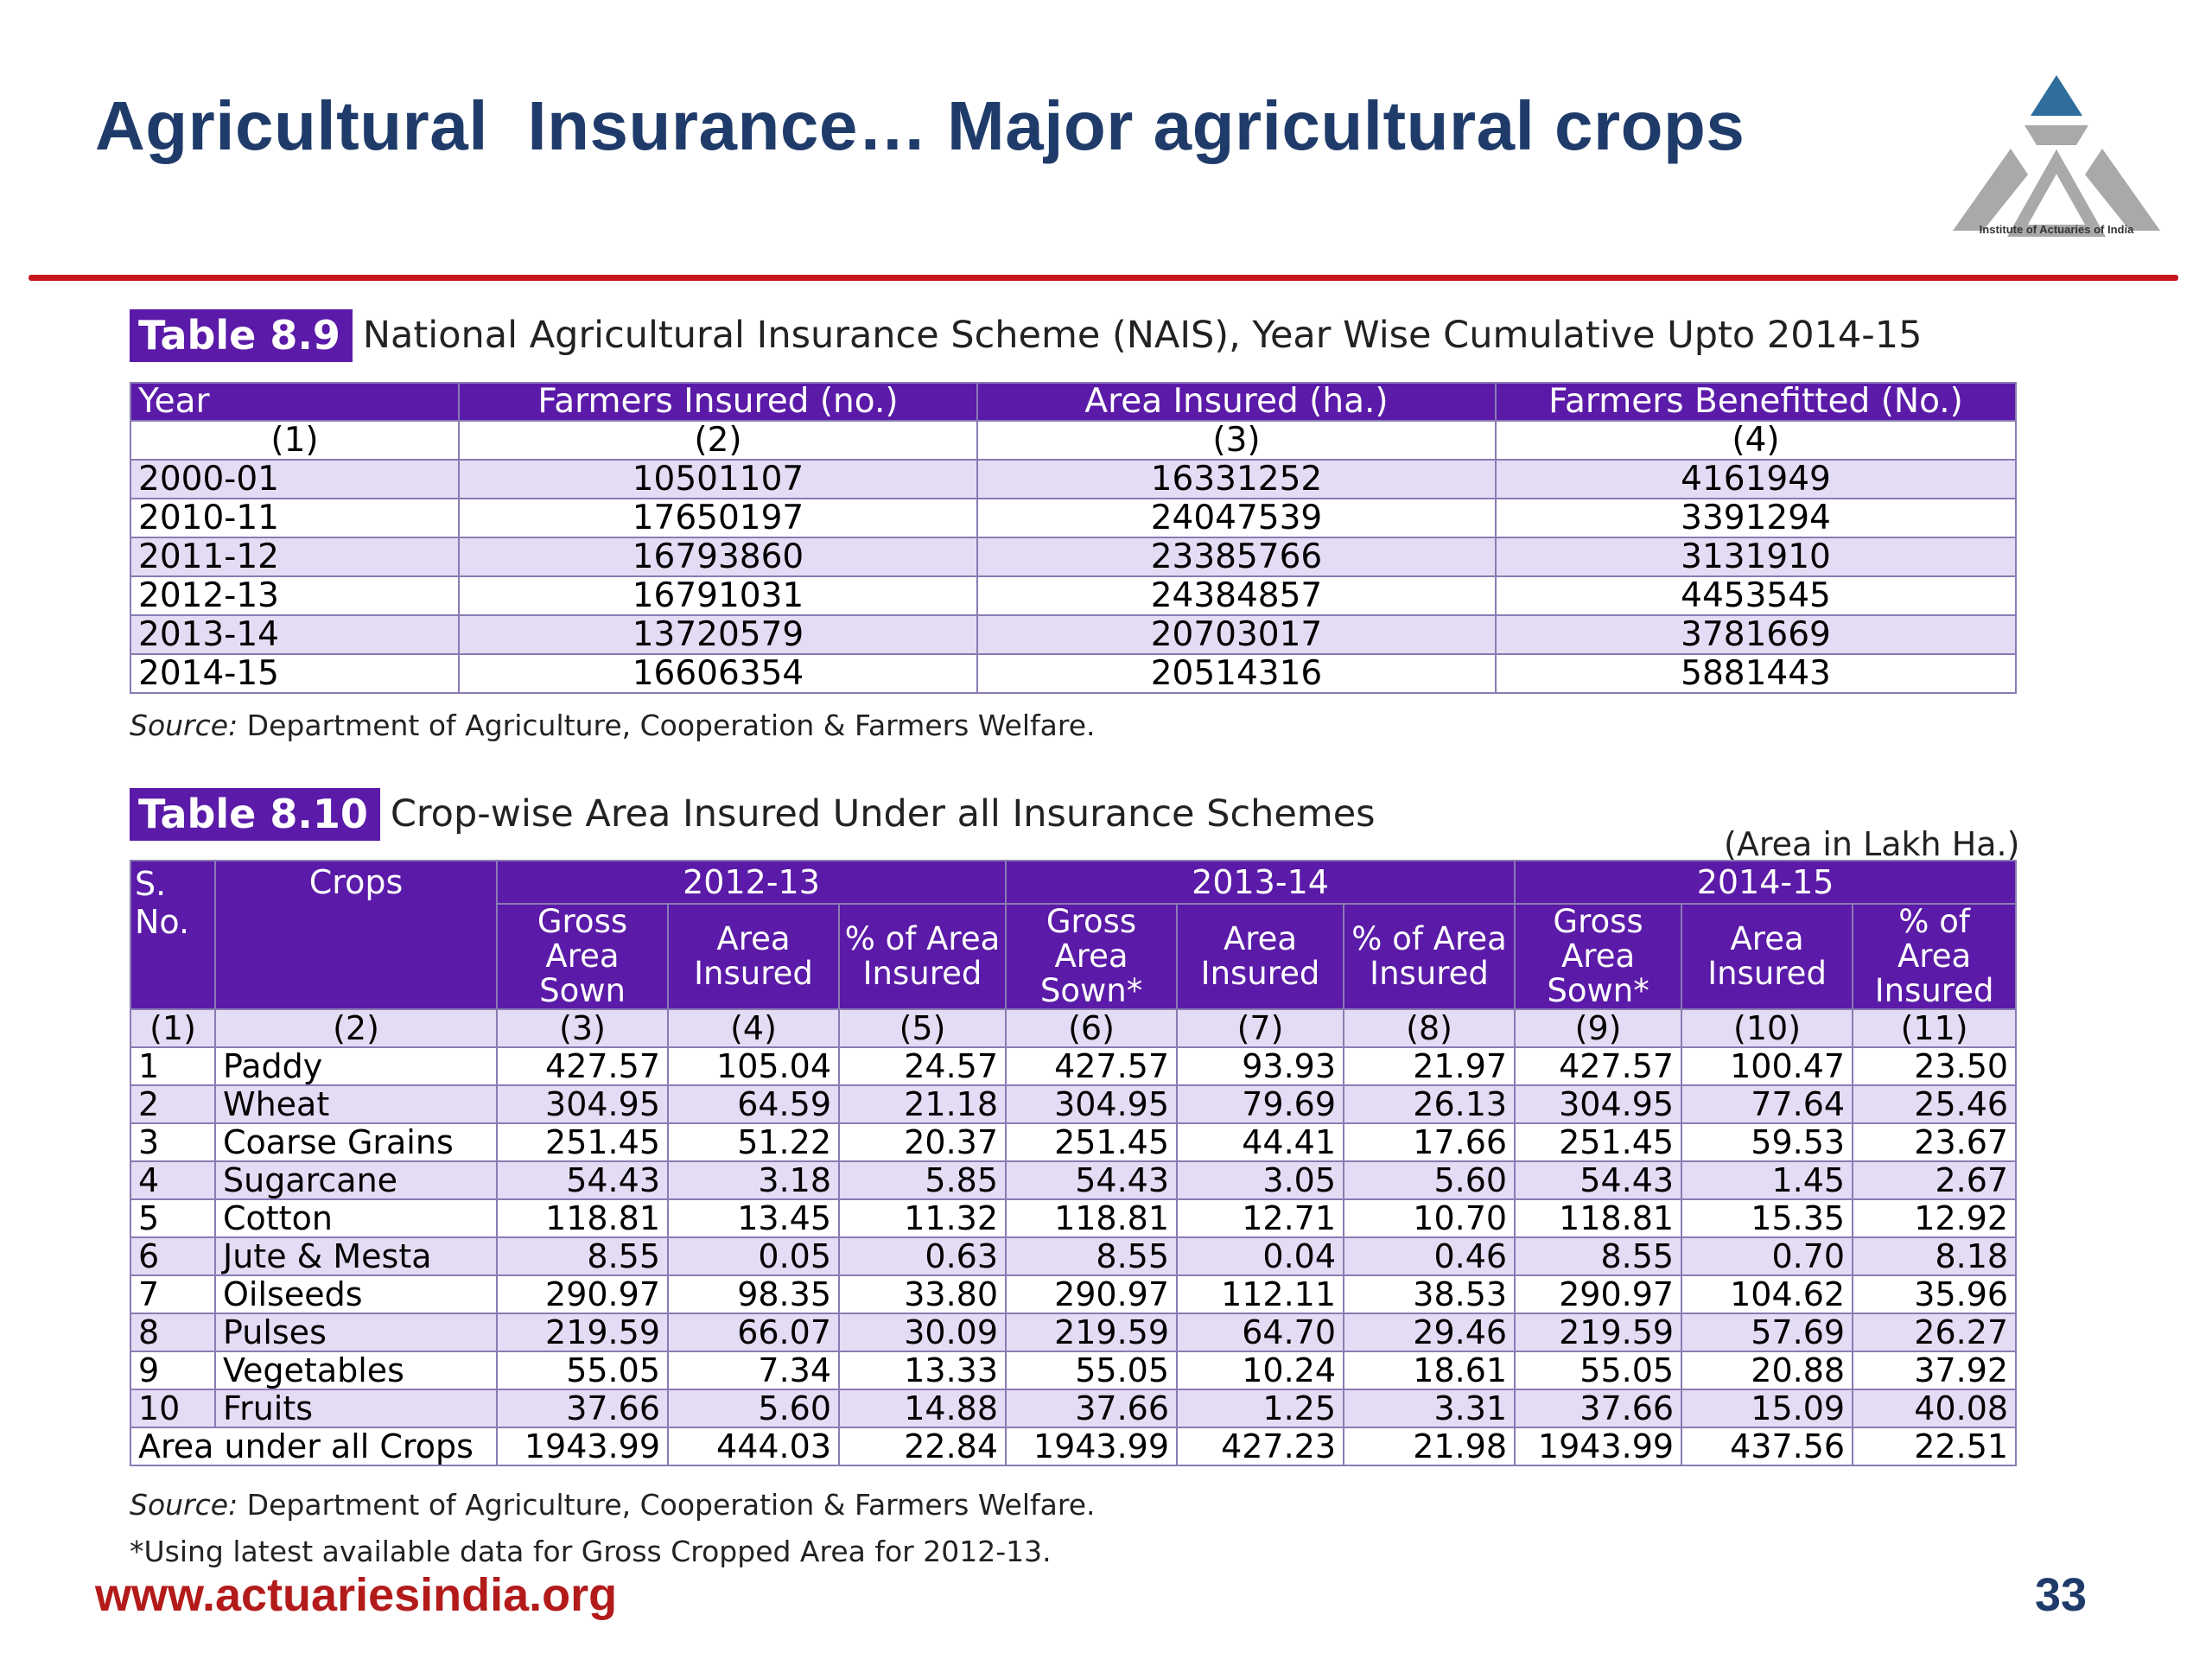 The height and width of the screenshot is (1659, 2212). I want to click on value-cell: 13.33, so click(922, 1370).